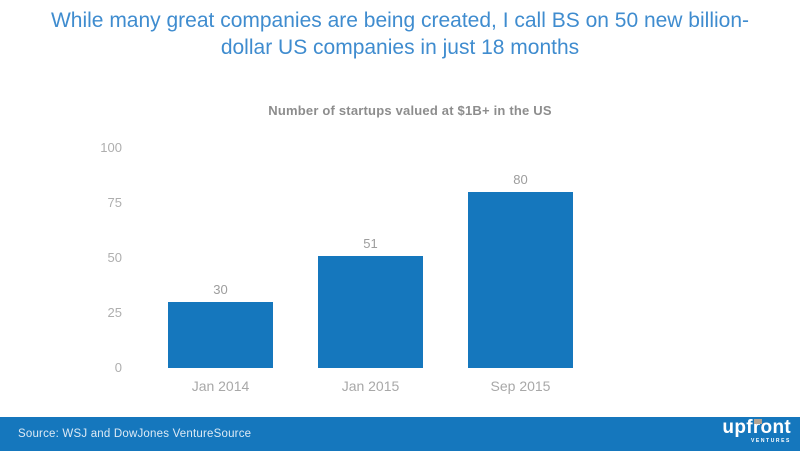 Image resolution: width=800 pixels, height=451 pixels. Describe the element at coordinates (135, 434) in the screenshot. I see `source-text: Source: WSJ and DowJones VentureSource` at that location.